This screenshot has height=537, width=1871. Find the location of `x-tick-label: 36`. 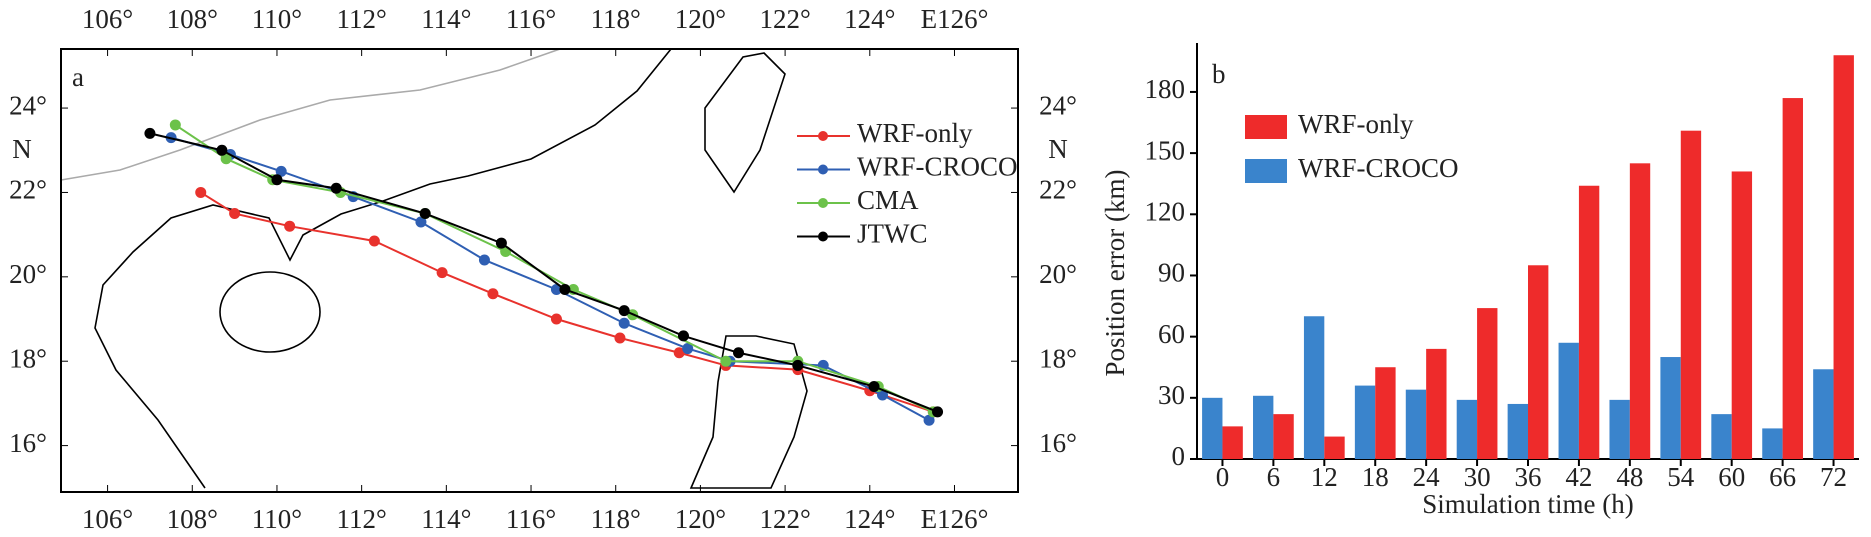

x-tick-label: 36 is located at coordinates (1528, 477).